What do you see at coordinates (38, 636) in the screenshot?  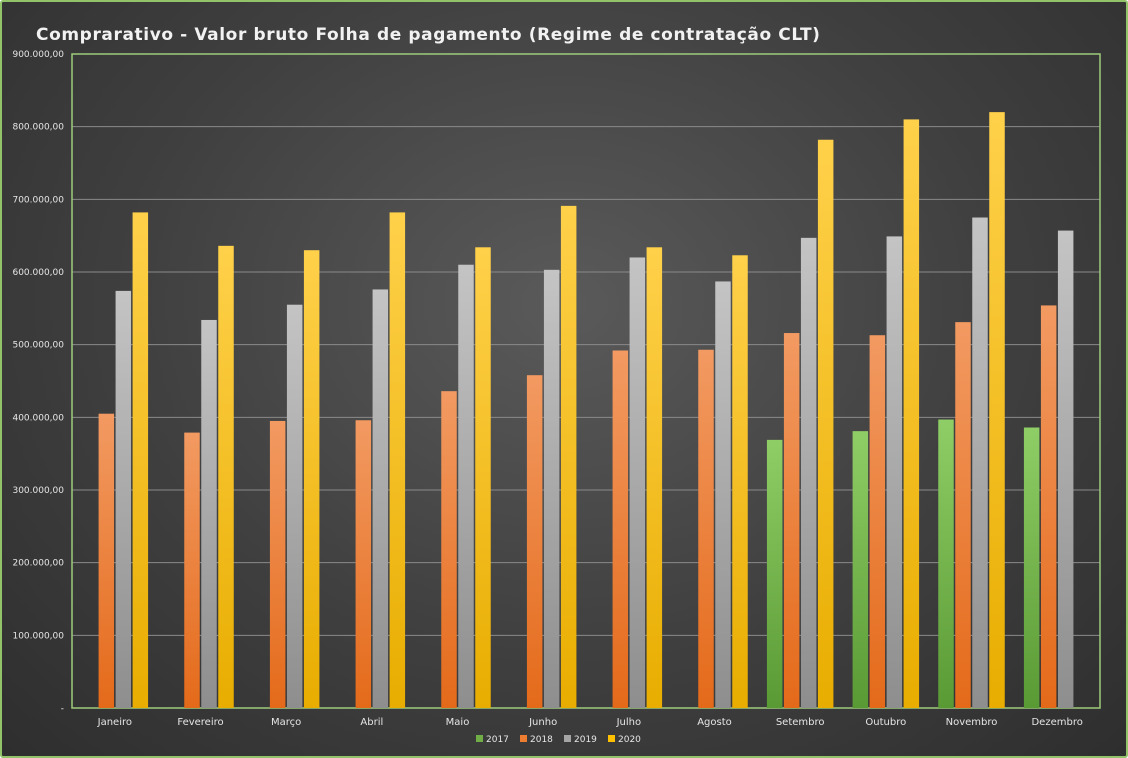 I see `y-tick-label: 100.000,00` at bounding box center [38, 636].